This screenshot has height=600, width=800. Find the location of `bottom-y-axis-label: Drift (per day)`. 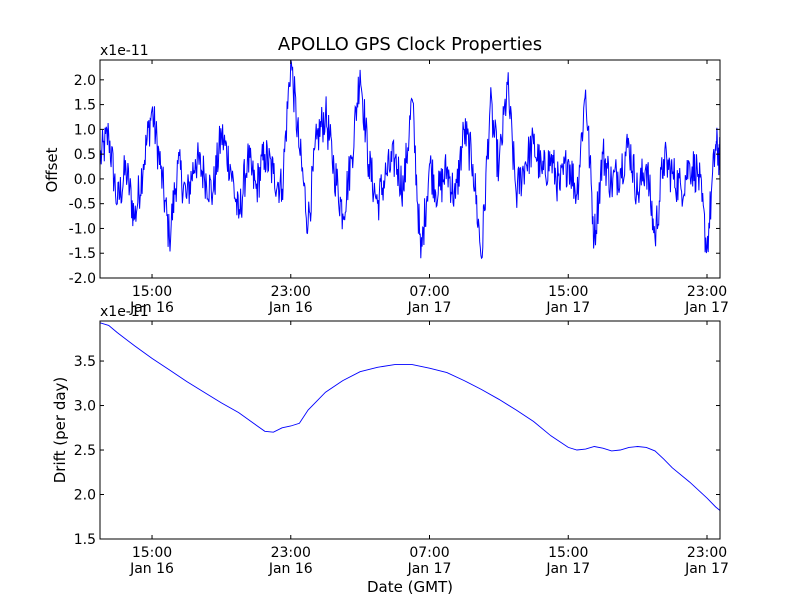

bottom-y-axis-label: Drift (per day) is located at coordinates (60, 430).